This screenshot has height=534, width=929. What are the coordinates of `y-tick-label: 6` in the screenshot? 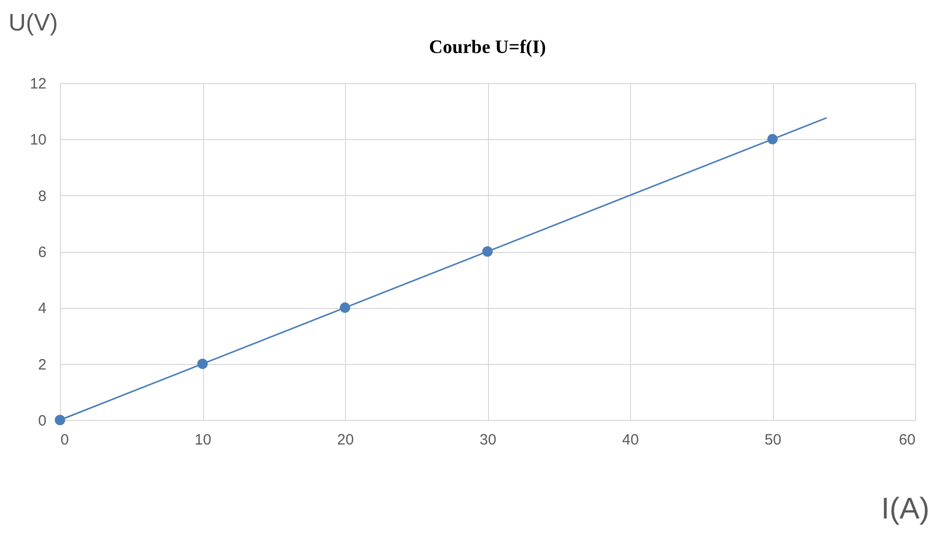 It's located at (42, 252).